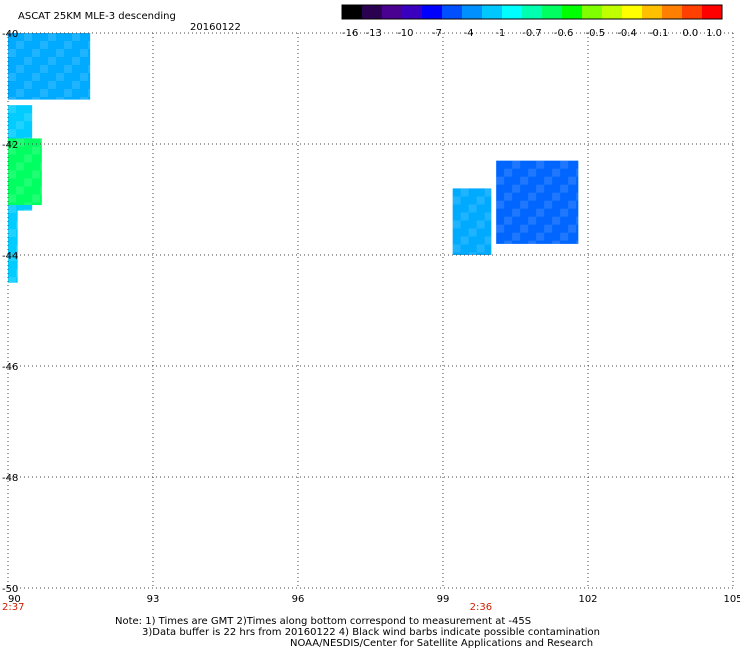  What do you see at coordinates (587, 599) in the screenshot?
I see `lon-tick-label: 102` at bounding box center [587, 599].